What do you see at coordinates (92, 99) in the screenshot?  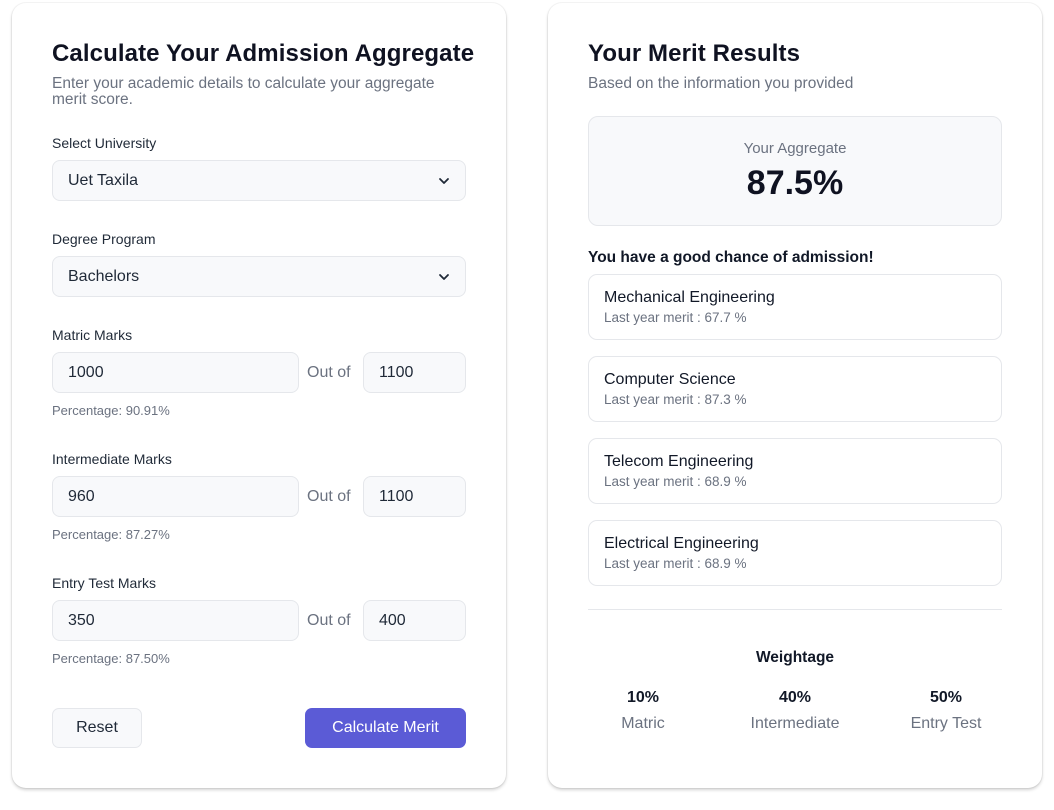 I see `calculator-subtitle-line2: merit score.` at bounding box center [92, 99].